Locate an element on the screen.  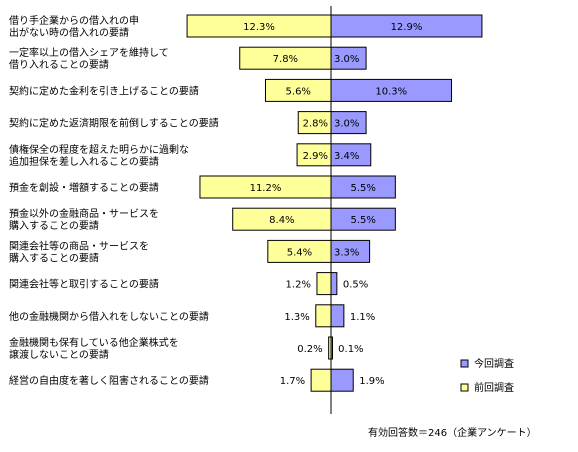
category-label: 関連会社等の商品・サービスを購入することの要請 is located at coordinates (79, 251).